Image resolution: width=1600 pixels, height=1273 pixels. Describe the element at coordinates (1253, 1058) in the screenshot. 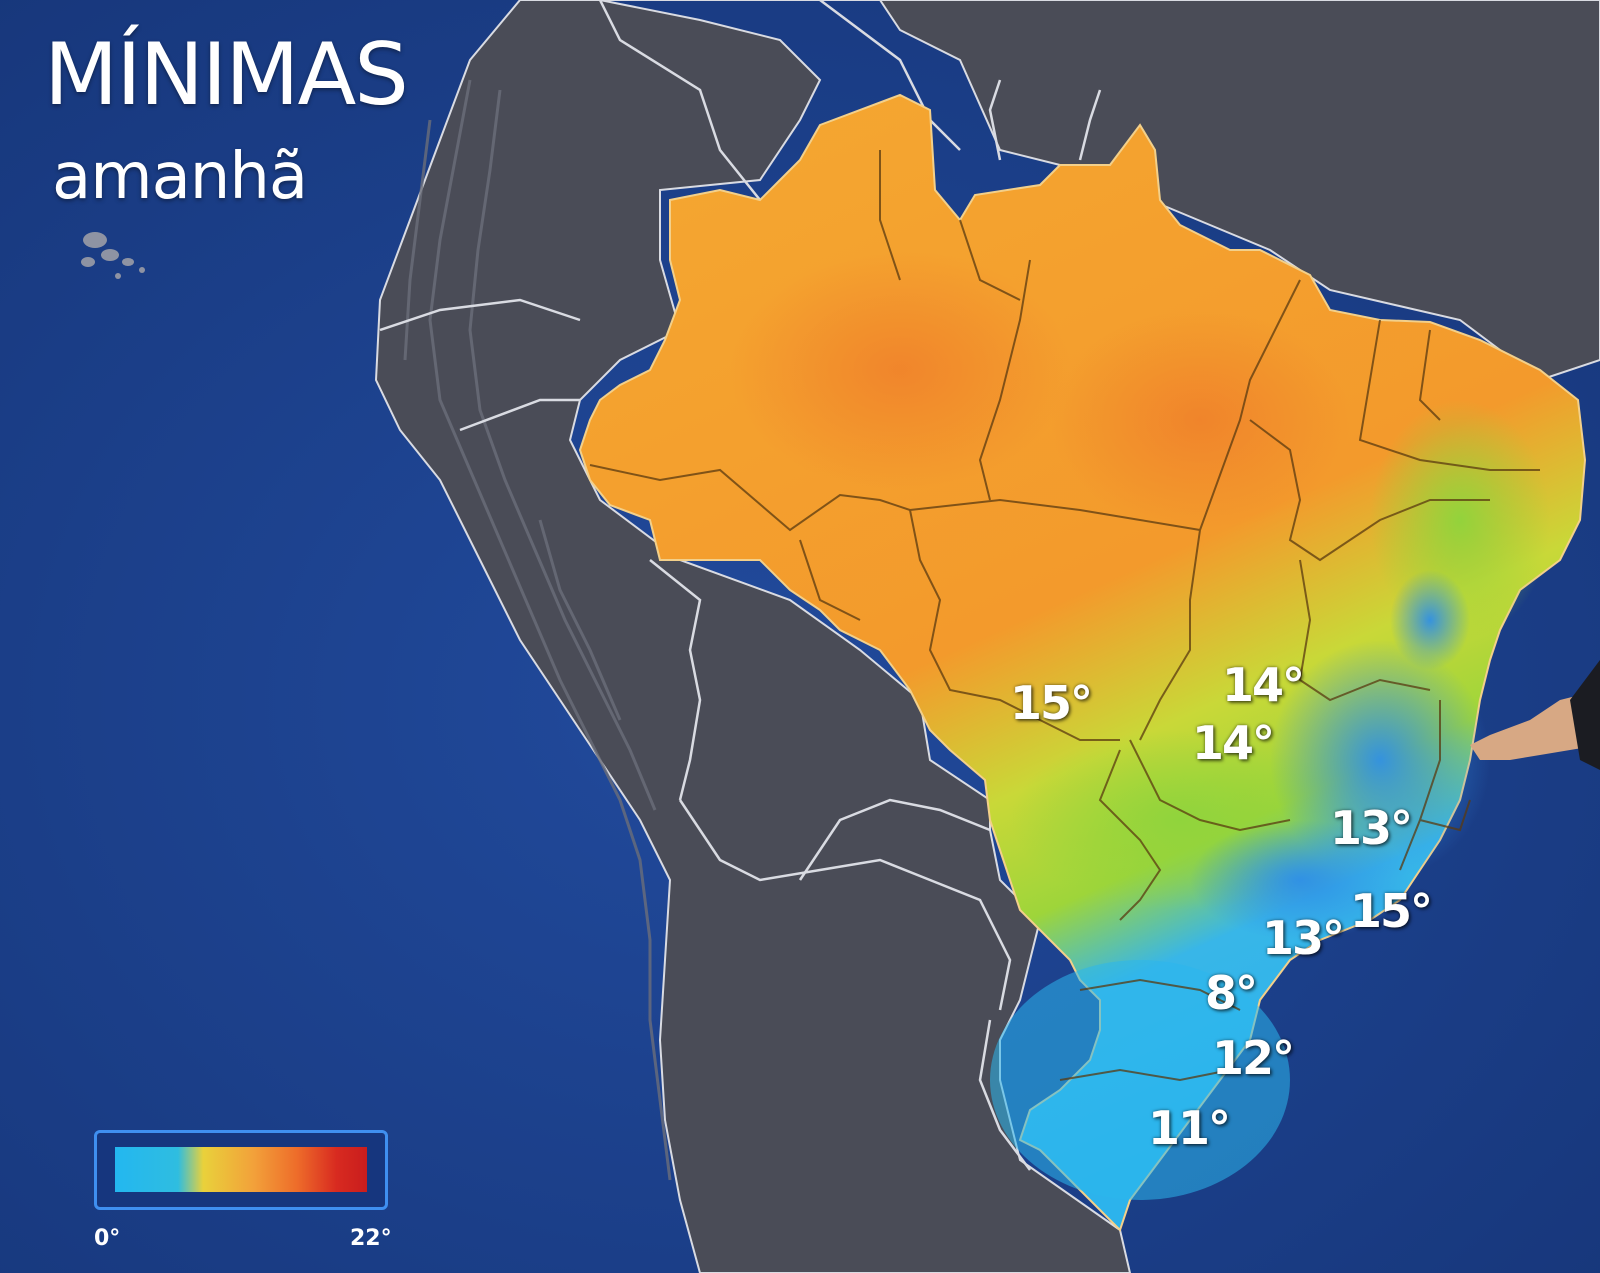

I see `temp-label-santa-catarina: 12°` at that location.